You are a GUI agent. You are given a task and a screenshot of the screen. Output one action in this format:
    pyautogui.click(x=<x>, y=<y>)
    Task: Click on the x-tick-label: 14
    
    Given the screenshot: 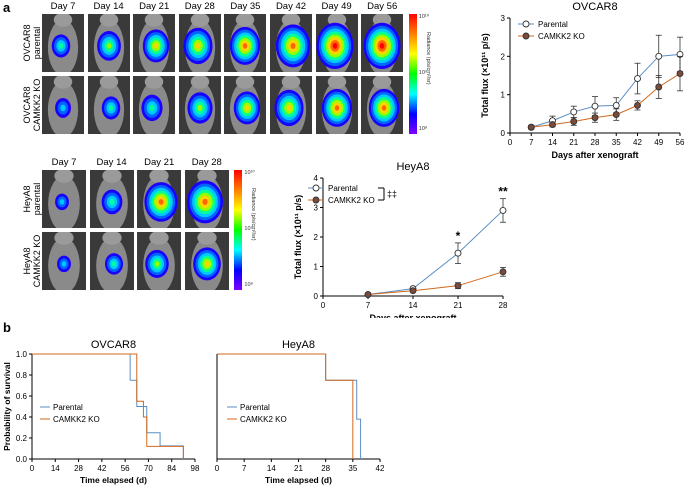 What is the action you would take?
    pyautogui.click(x=271, y=468)
    